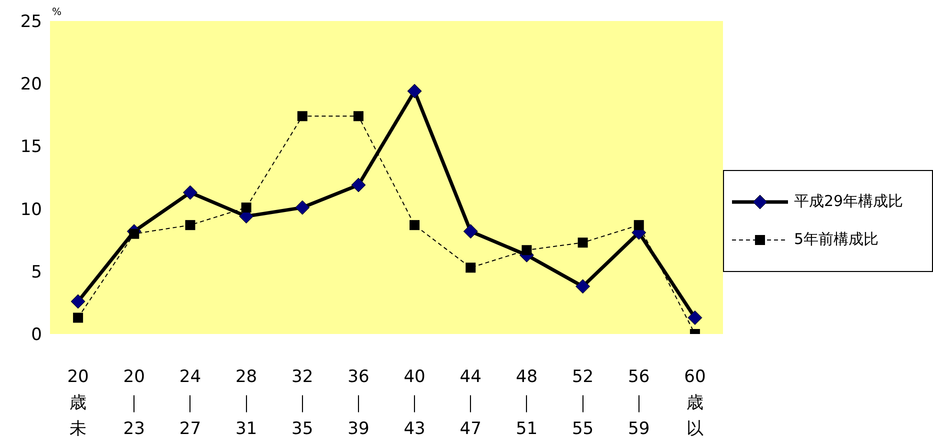  Describe the element at coordinates (78, 403) in the screenshot. I see `x-tick-label: 20歳未` at that location.